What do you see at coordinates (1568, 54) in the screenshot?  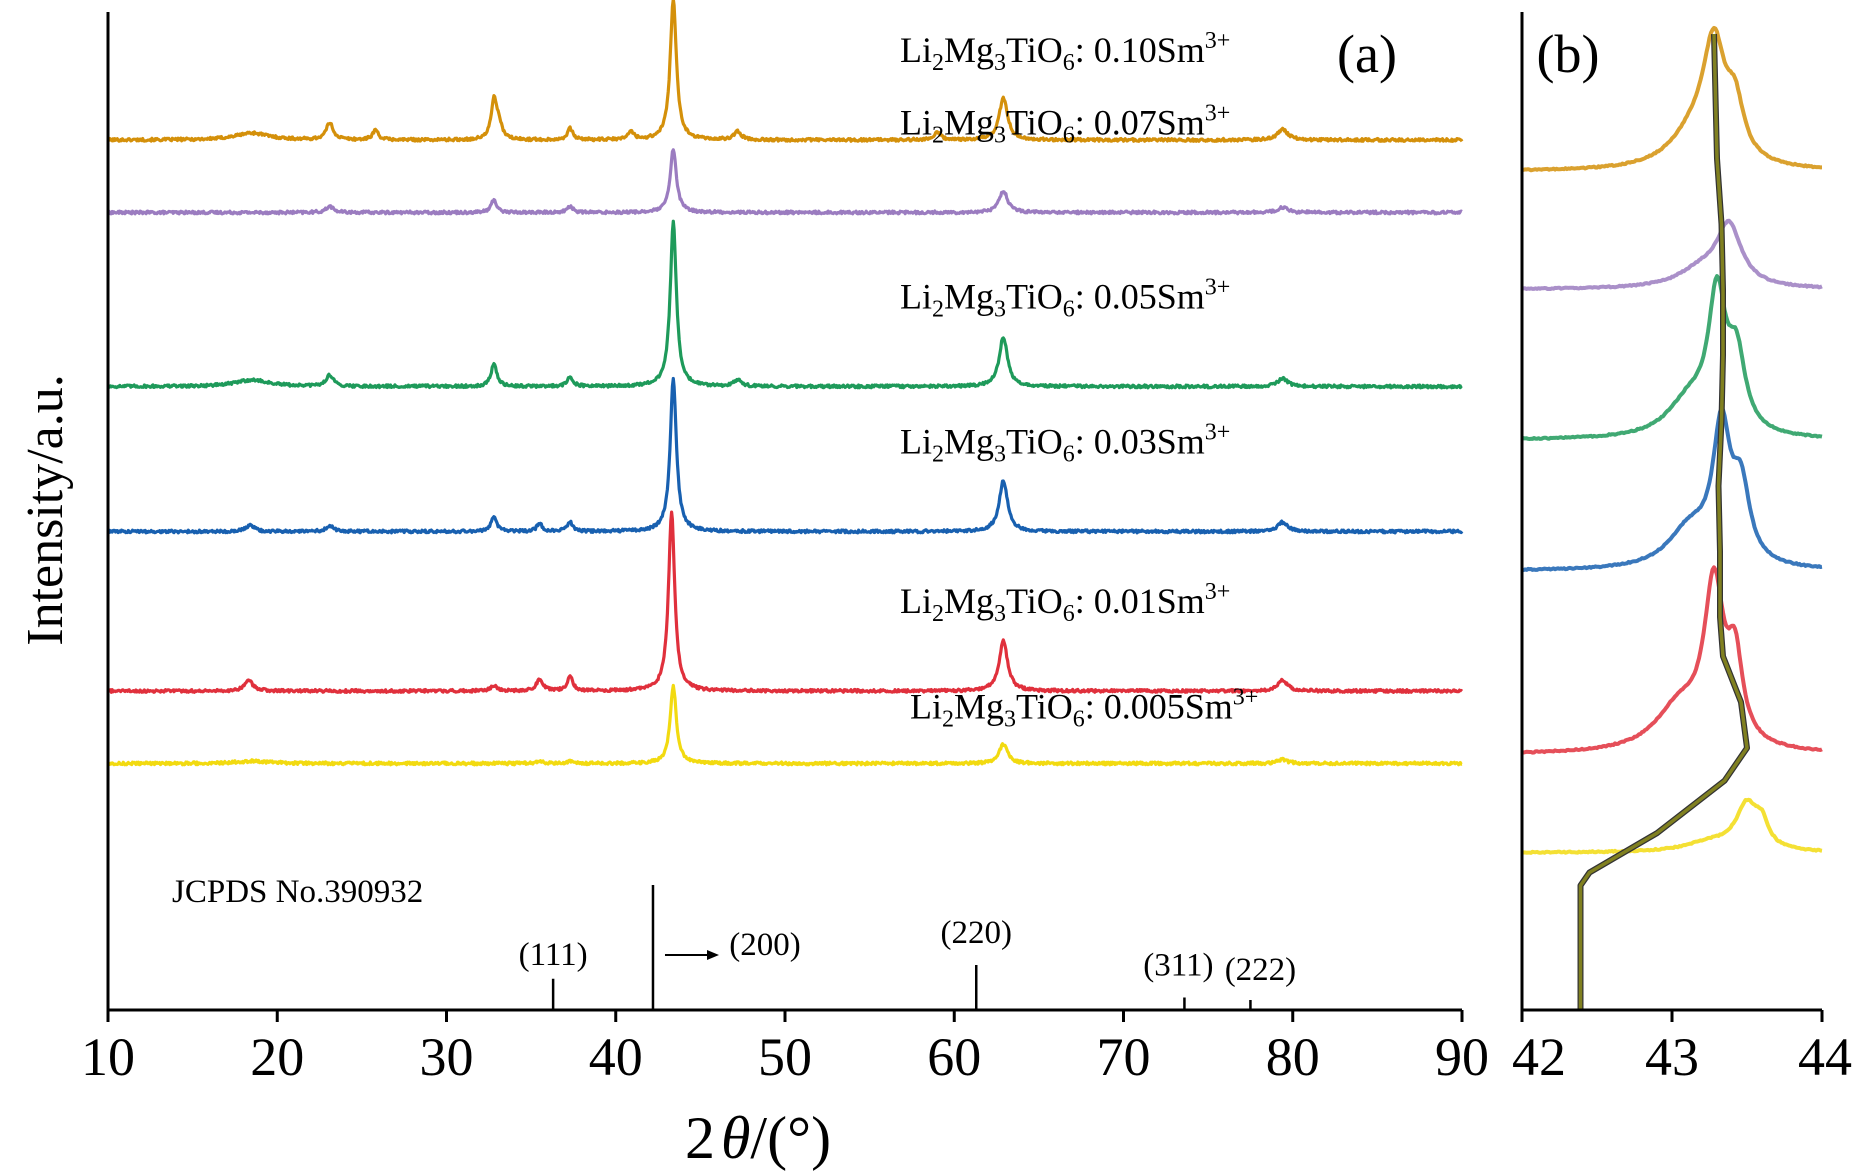 I see `panel-b-label: (b)` at bounding box center [1568, 54].